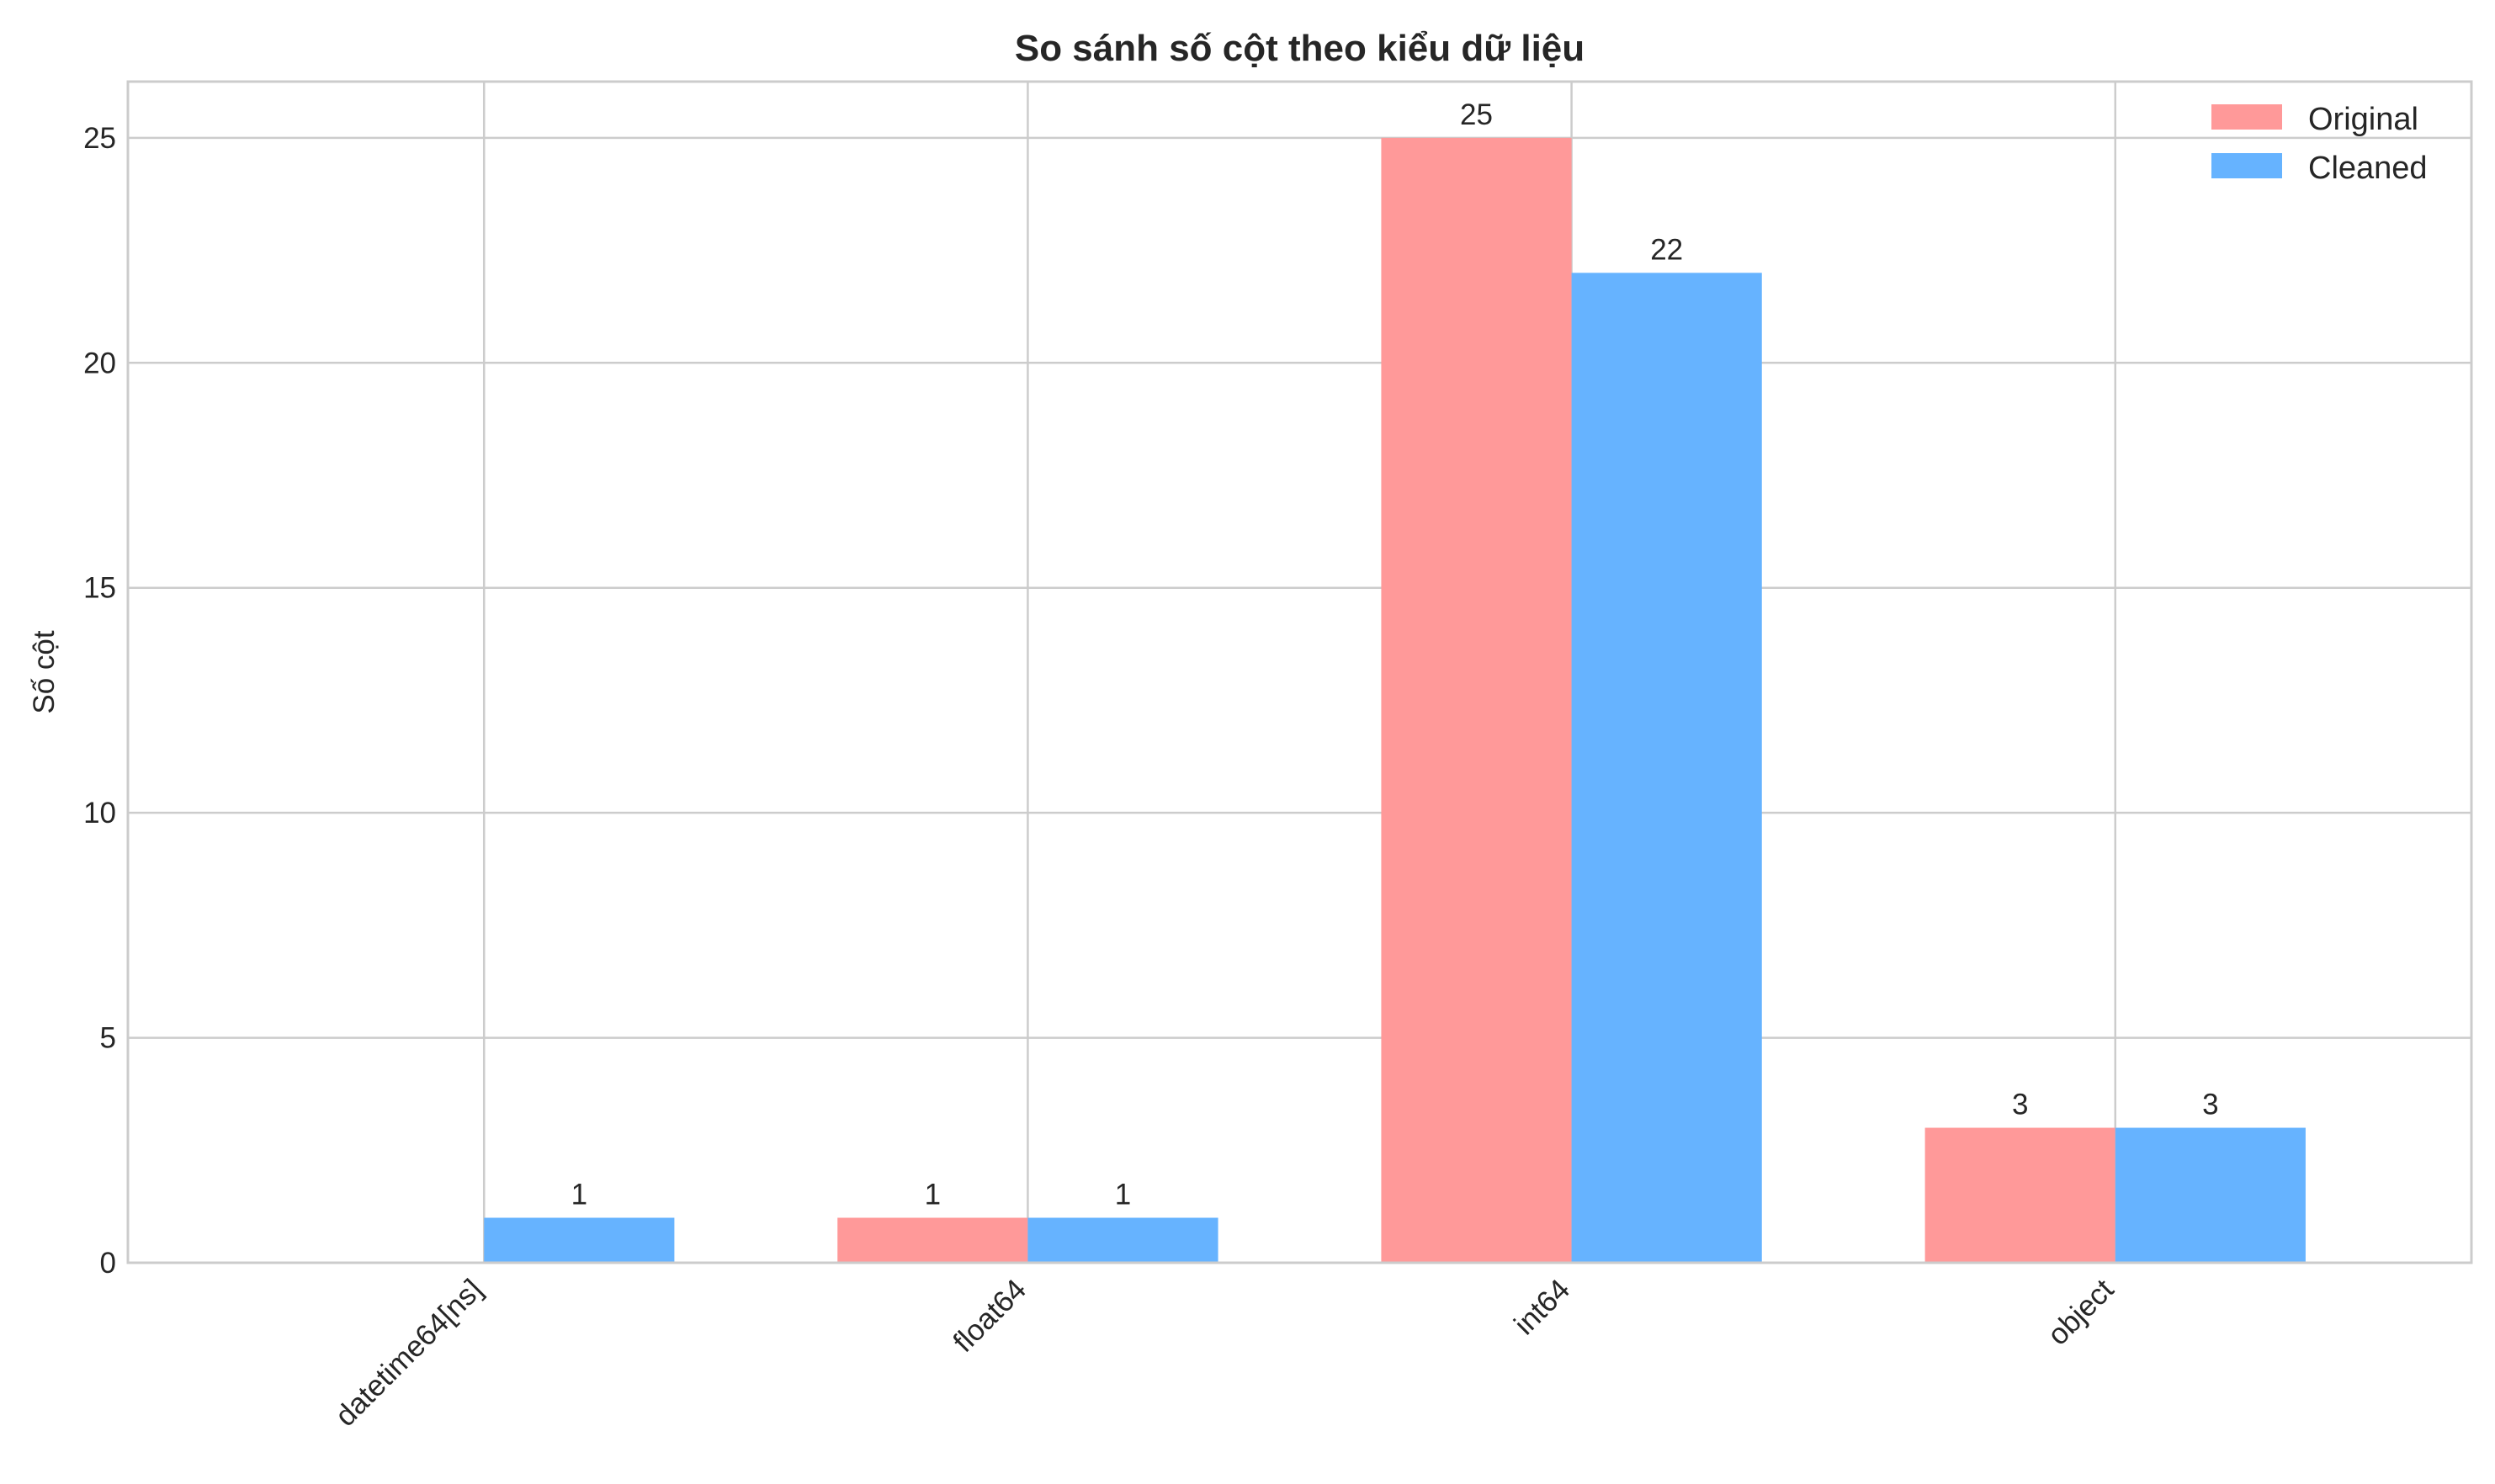  I want to click on y-tick-label: 0, so click(108, 1263).